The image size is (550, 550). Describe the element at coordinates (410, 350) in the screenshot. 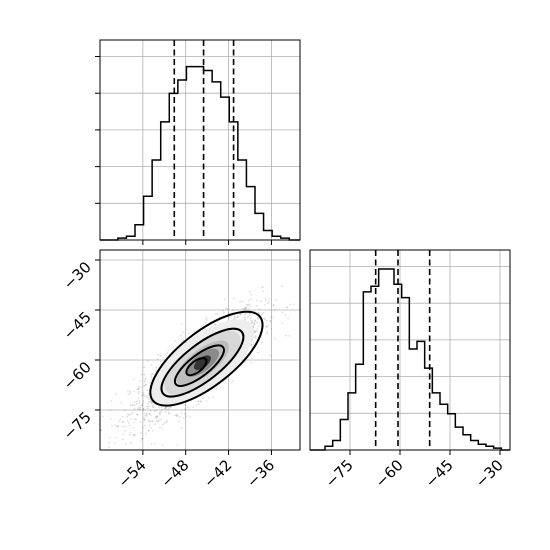

I see `hist-y-frame` at that location.